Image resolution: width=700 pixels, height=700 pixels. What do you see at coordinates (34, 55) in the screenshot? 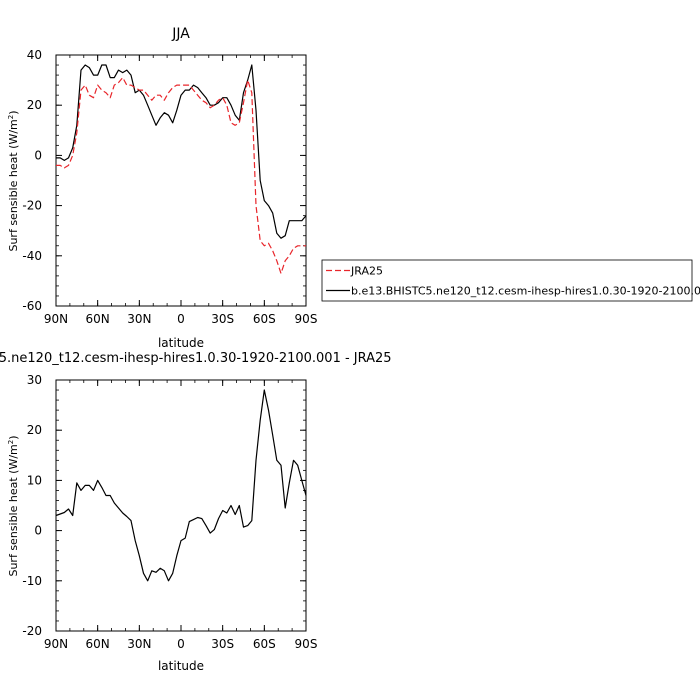
I see `y-tick-label: 40` at bounding box center [34, 55].